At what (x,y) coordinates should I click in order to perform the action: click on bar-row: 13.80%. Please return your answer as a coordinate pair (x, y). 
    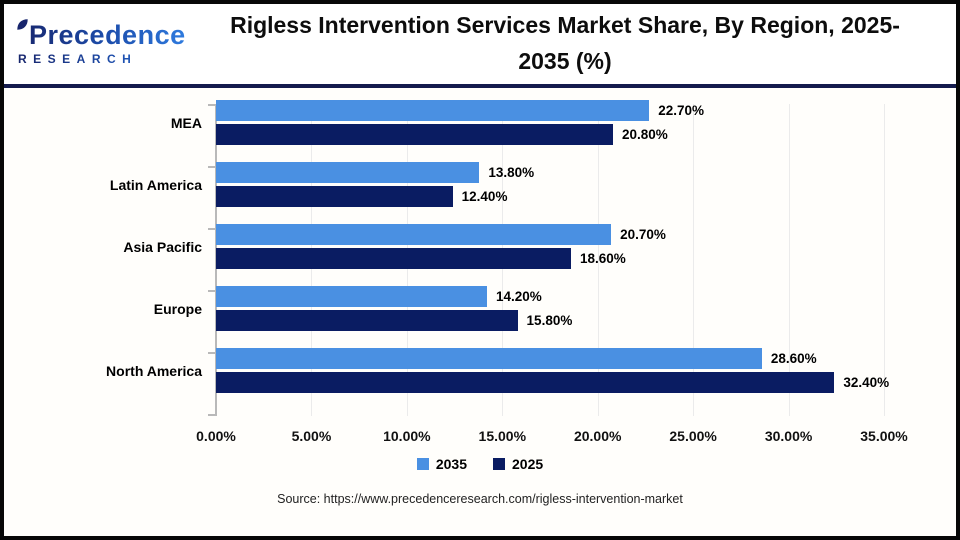
    Looking at the image, I should click on (588, 172).